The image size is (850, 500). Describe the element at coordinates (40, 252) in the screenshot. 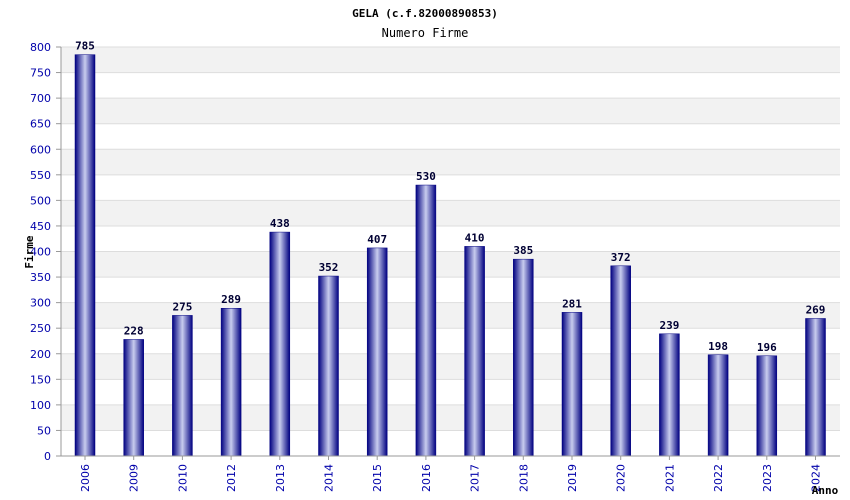

I see `y-tick-label: 400` at that location.